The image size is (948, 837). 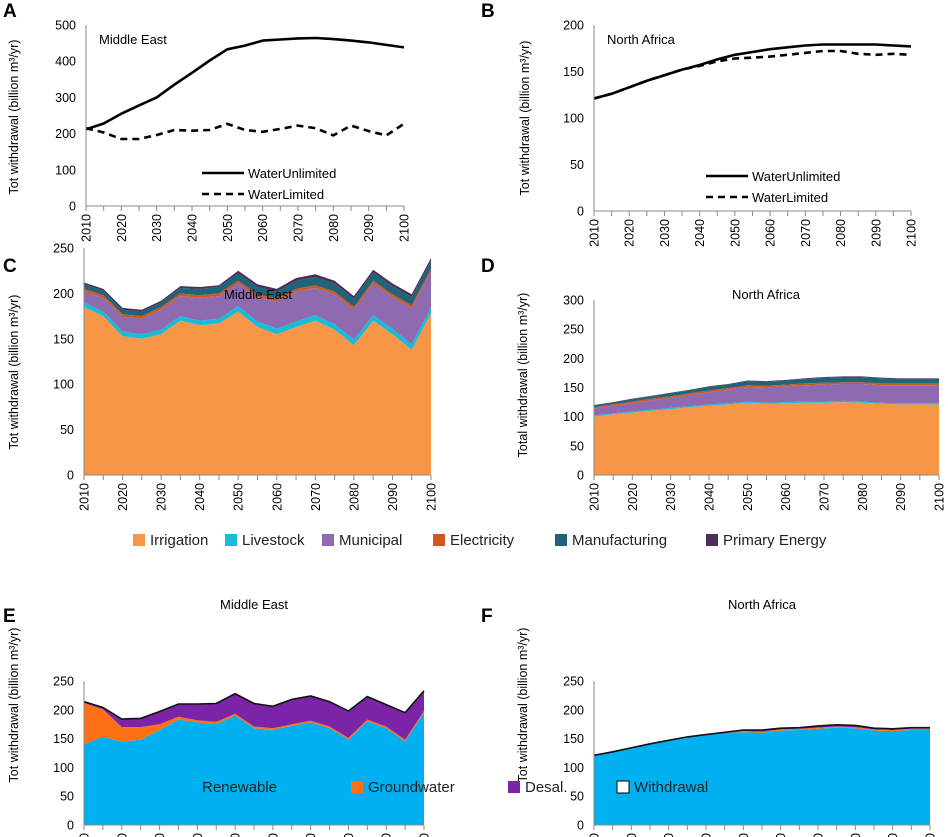 I want to click on legend-label: Manufacturing, so click(x=619, y=540).